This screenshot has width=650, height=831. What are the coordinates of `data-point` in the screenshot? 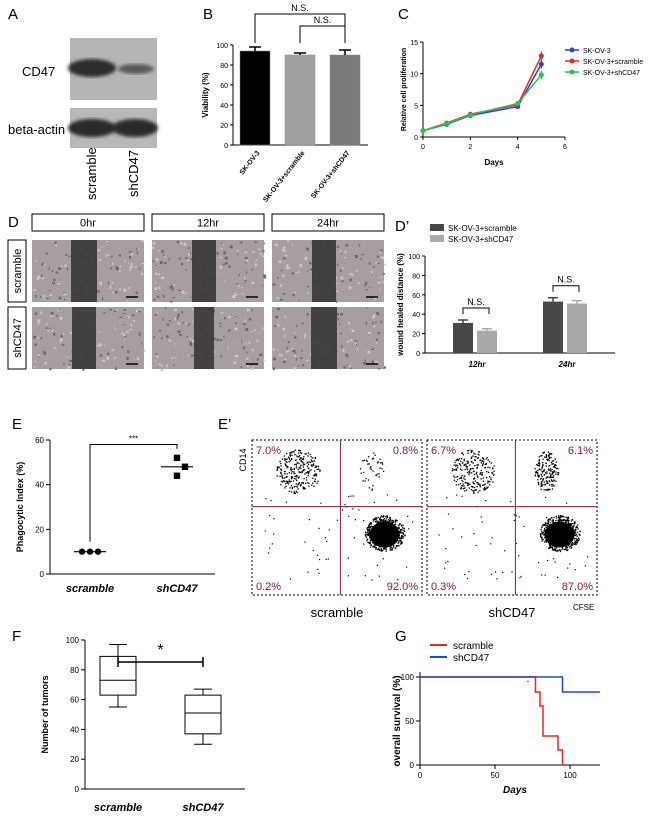 It's located at (470, 115).